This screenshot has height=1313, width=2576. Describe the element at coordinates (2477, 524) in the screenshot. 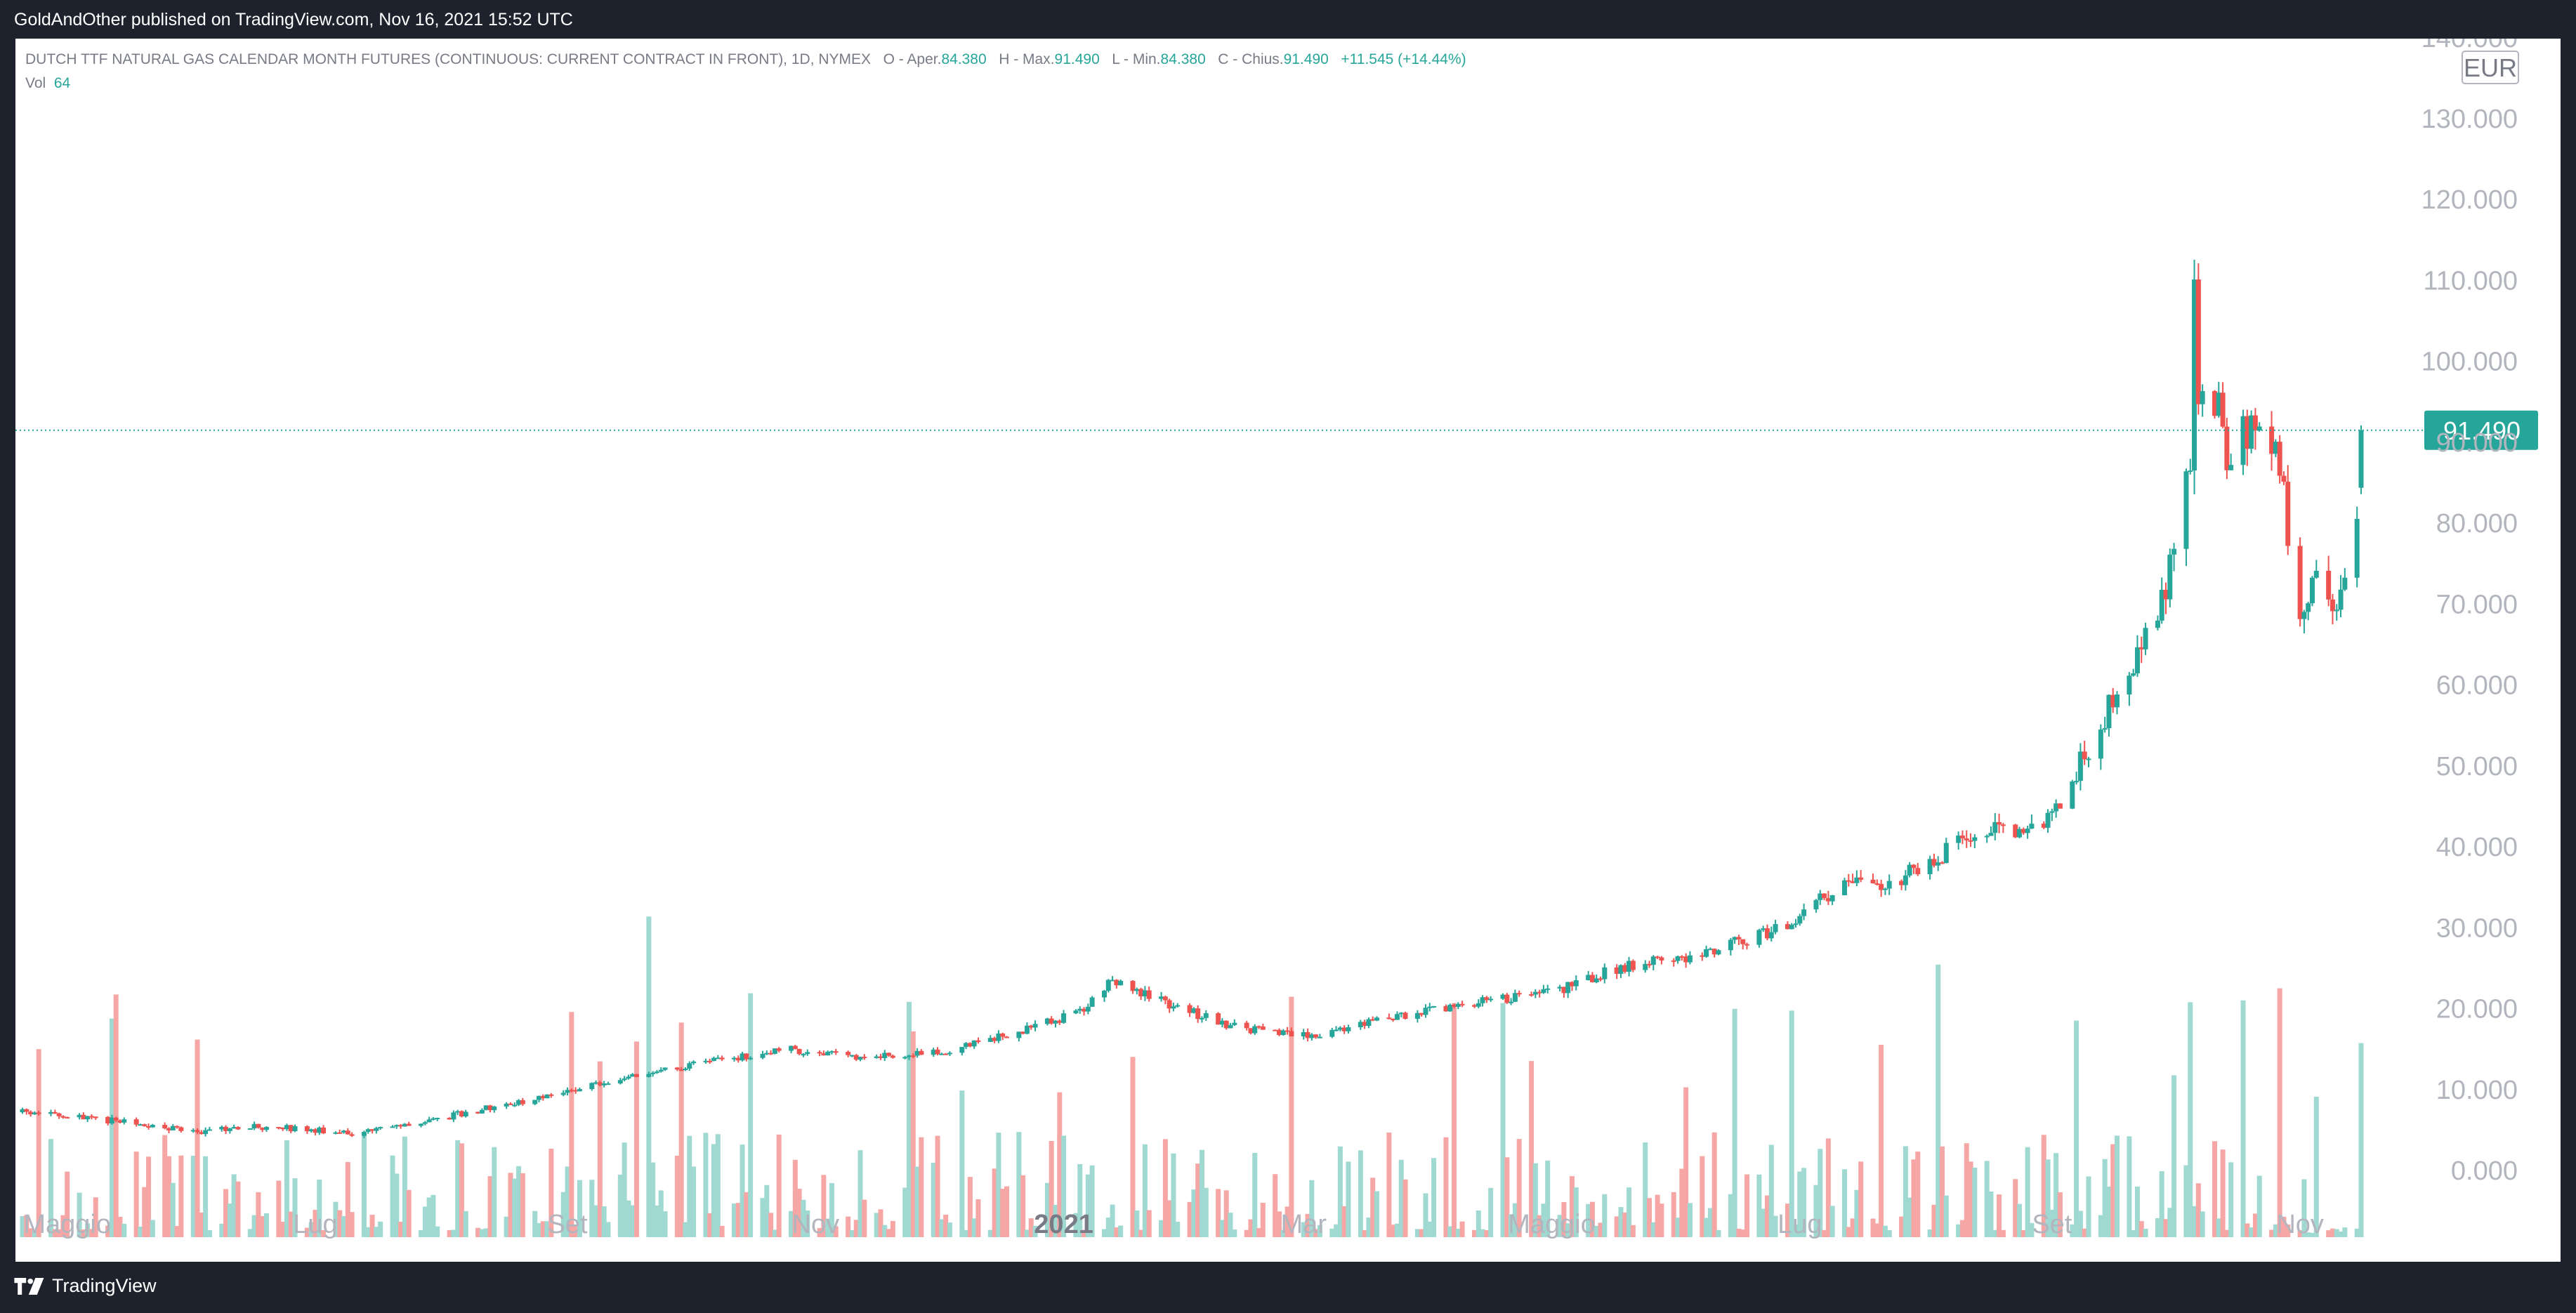

I see `price-tick-label: 80.000` at that location.